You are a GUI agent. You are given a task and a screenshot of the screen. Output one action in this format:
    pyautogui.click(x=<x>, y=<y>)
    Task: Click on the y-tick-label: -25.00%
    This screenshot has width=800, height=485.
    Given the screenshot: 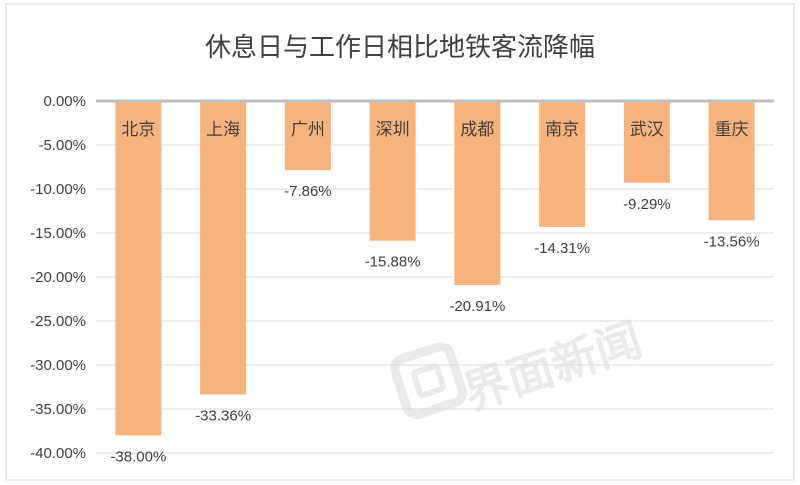 What is the action you would take?
    pyautogui.click(x=58, y=321)
    